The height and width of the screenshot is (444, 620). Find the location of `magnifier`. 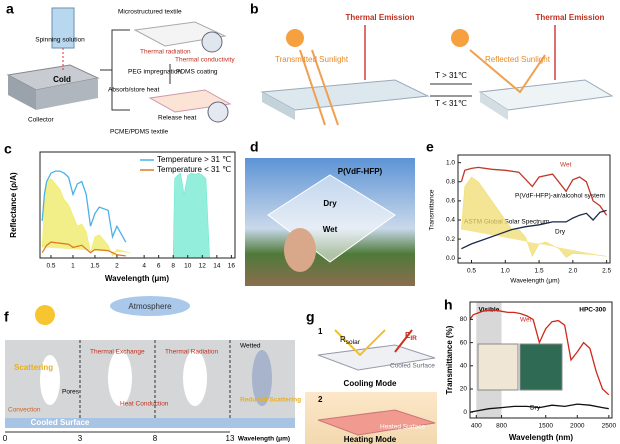

magnifier is located at coordinates (212, 42).